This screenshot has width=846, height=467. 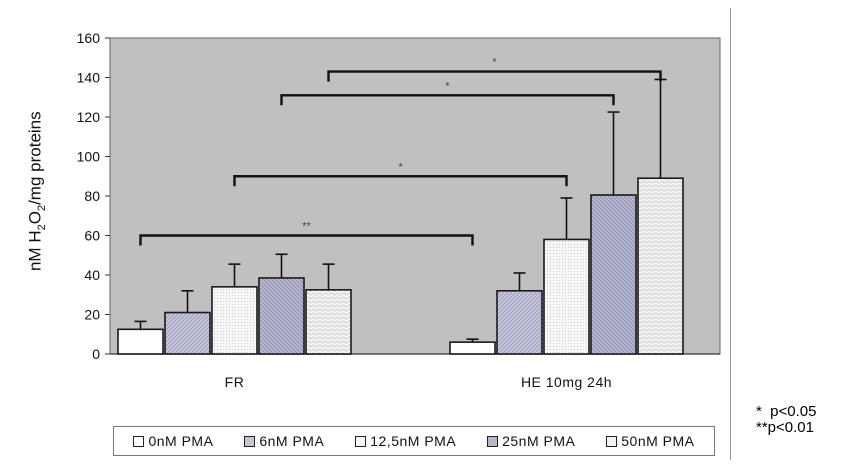 I want to click on legend: 0nM PMA 6nM PMA 12,5nM PMA 25nM PMA 50nM PMA, so click(x=414, y=441).